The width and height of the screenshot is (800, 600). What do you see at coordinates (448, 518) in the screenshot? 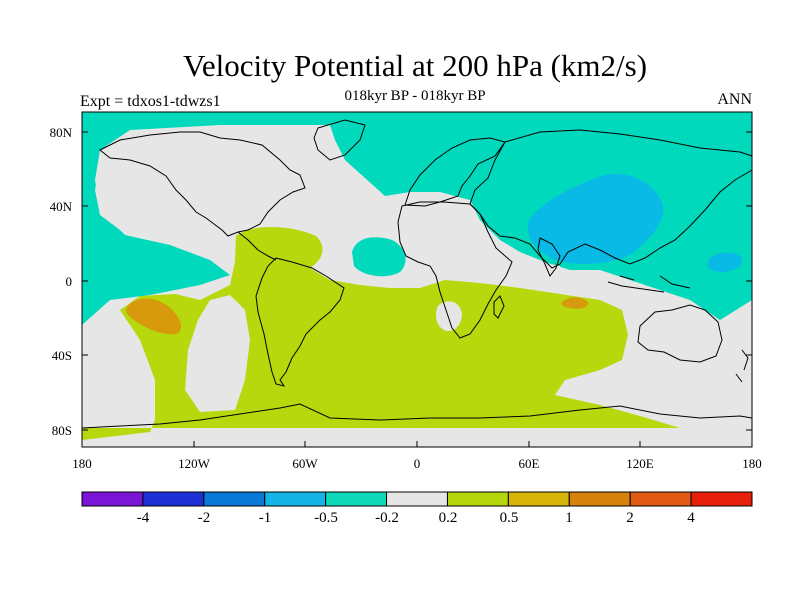
I see `colorbar-label: 0.2` at bounding box center [448, 518].